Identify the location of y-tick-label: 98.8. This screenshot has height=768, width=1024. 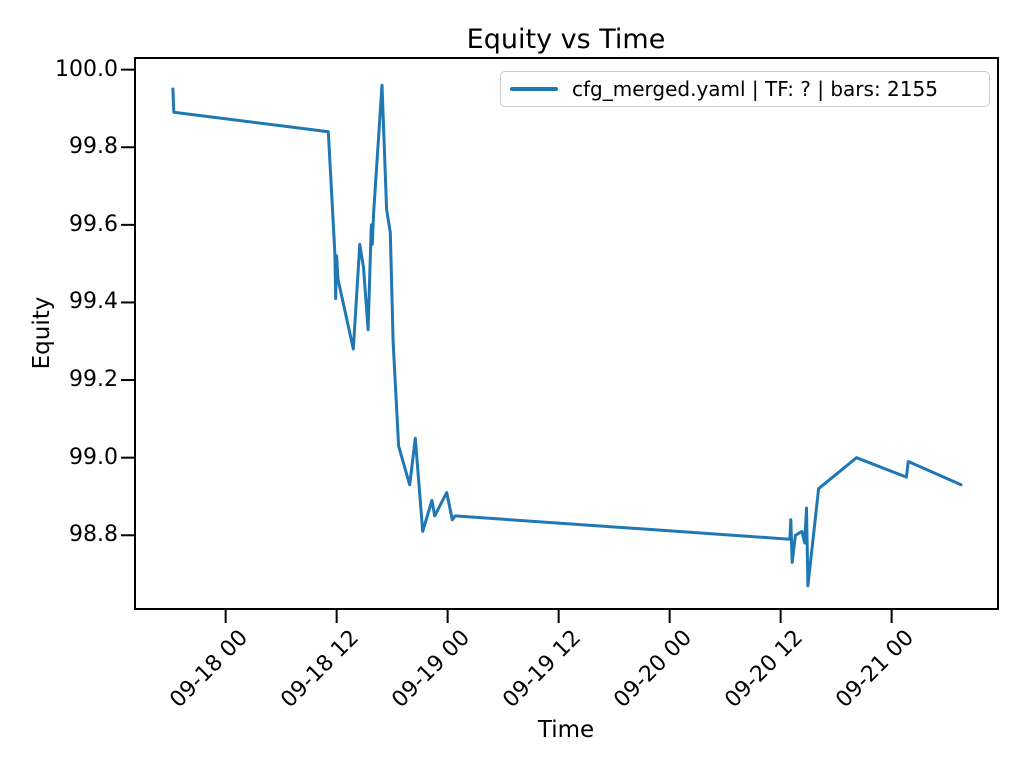
(93, 535).